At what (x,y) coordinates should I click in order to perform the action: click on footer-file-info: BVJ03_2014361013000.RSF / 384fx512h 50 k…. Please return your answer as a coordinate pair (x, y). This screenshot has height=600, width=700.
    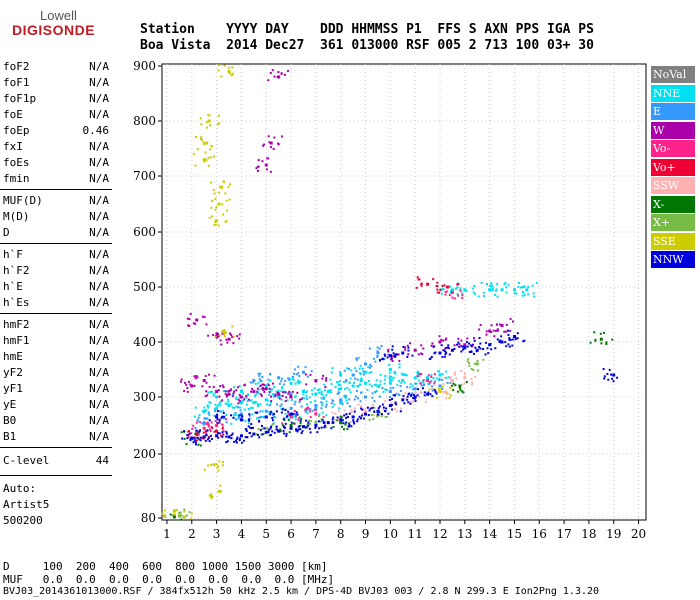
    Looking at the image, I should click on (301, 591).